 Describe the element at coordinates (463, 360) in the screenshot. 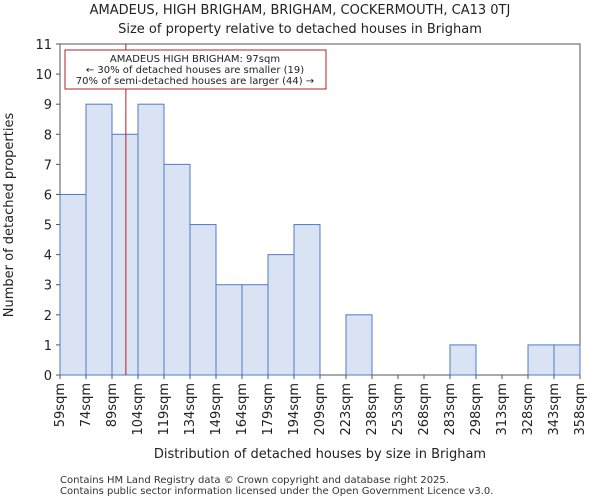

I see `bar-283sqm` at that location.